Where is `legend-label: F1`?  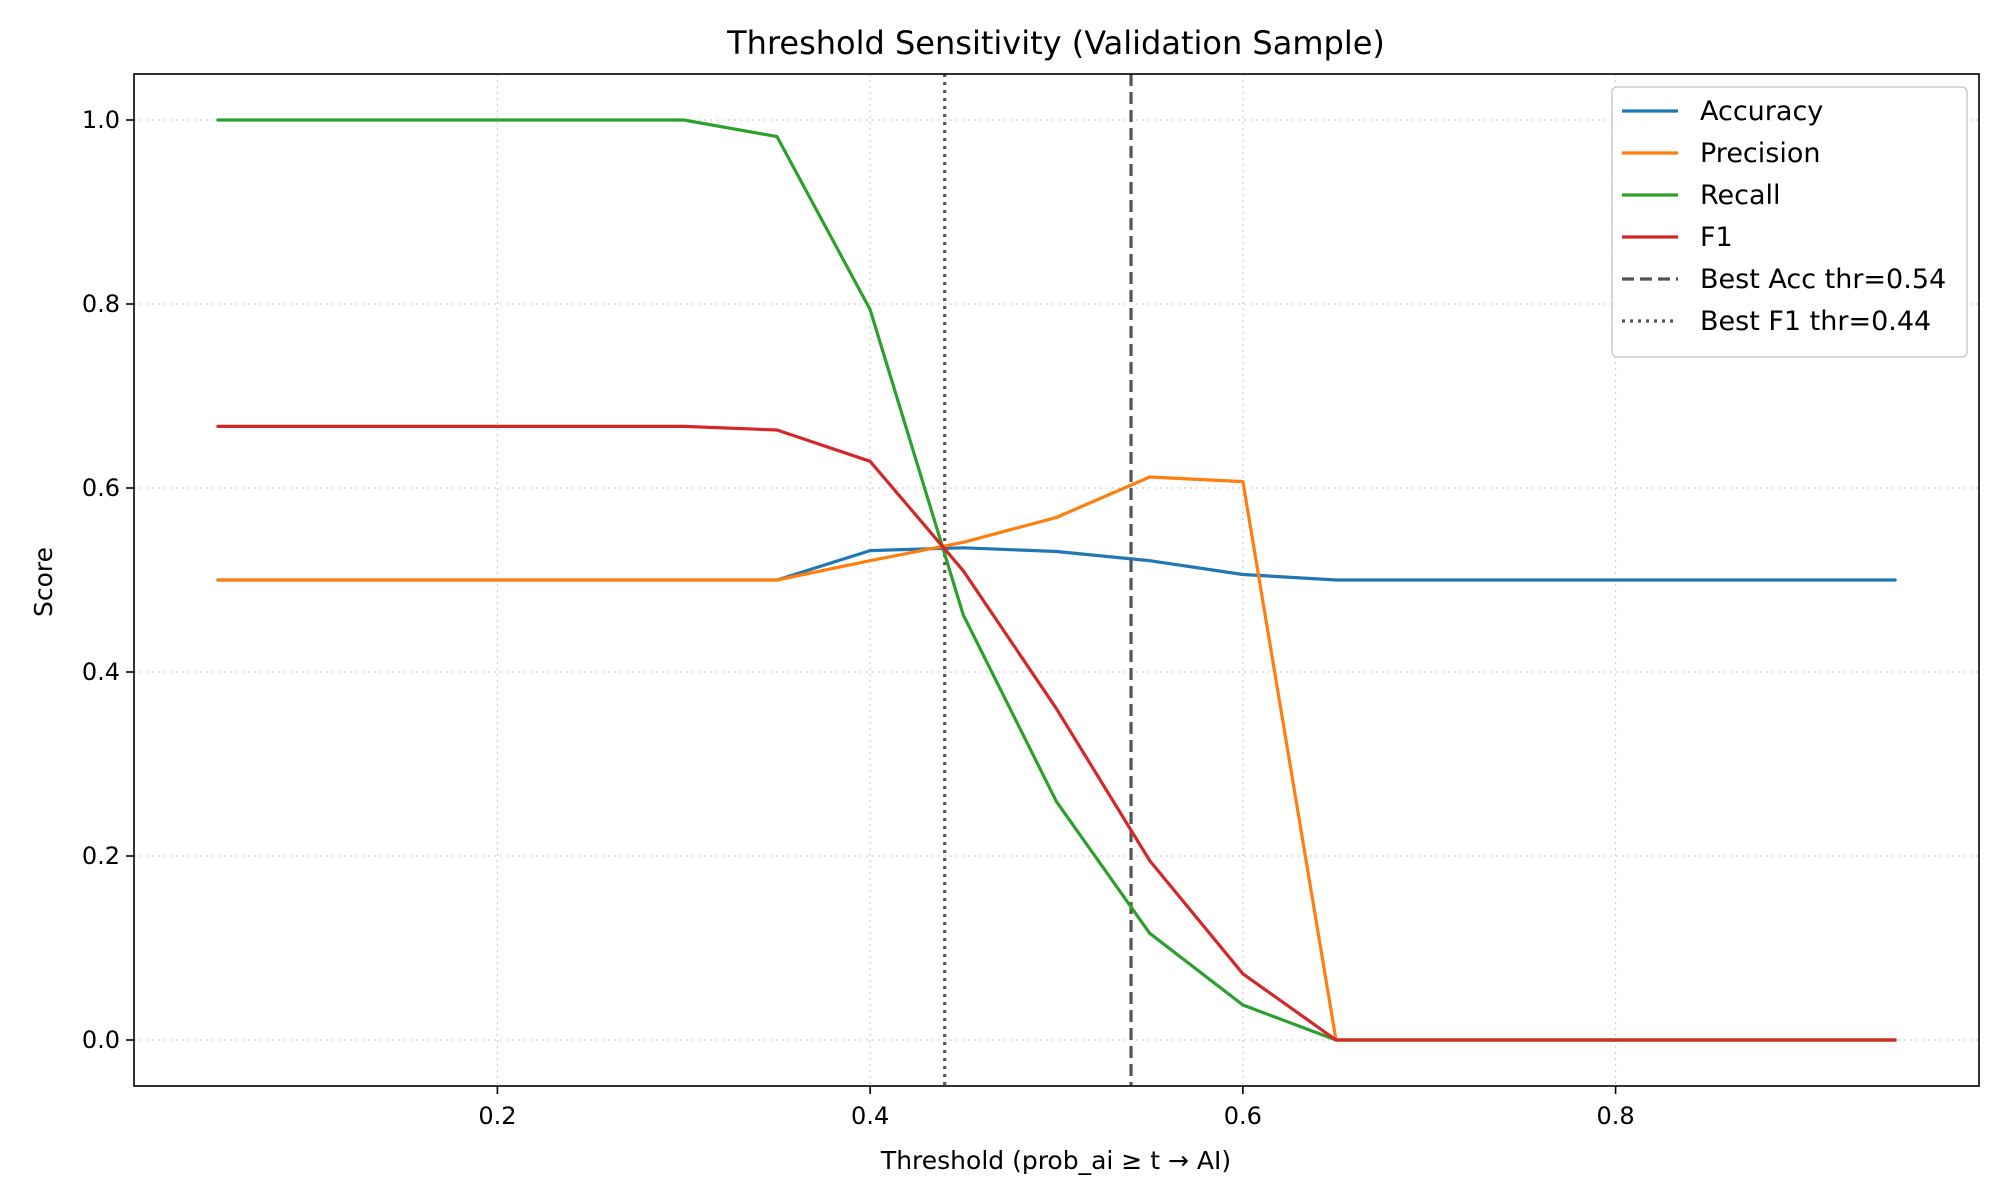 legend-label: F1 is located at coordinates (1716, 237).